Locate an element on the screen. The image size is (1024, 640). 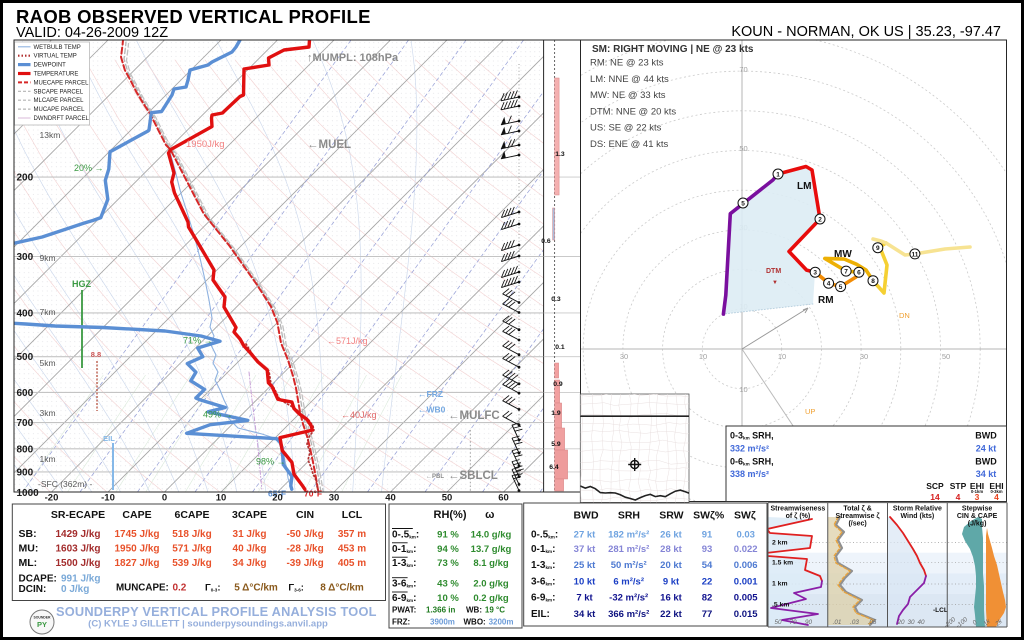
svg-text: 50 is located at coordinates (778, 622).